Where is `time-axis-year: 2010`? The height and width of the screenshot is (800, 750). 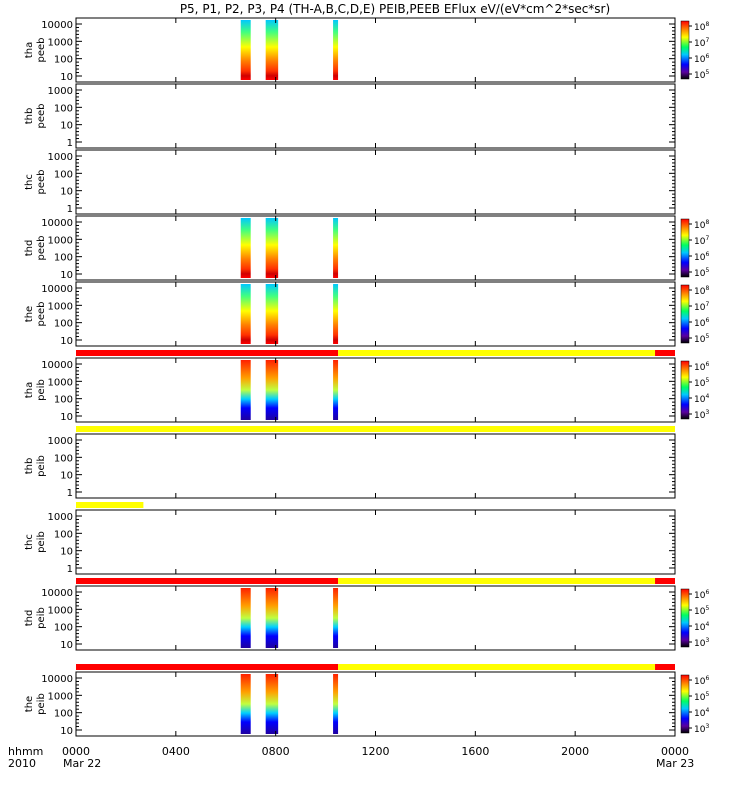
time-axis-year: 2010 is located at coordinates (22, 763).